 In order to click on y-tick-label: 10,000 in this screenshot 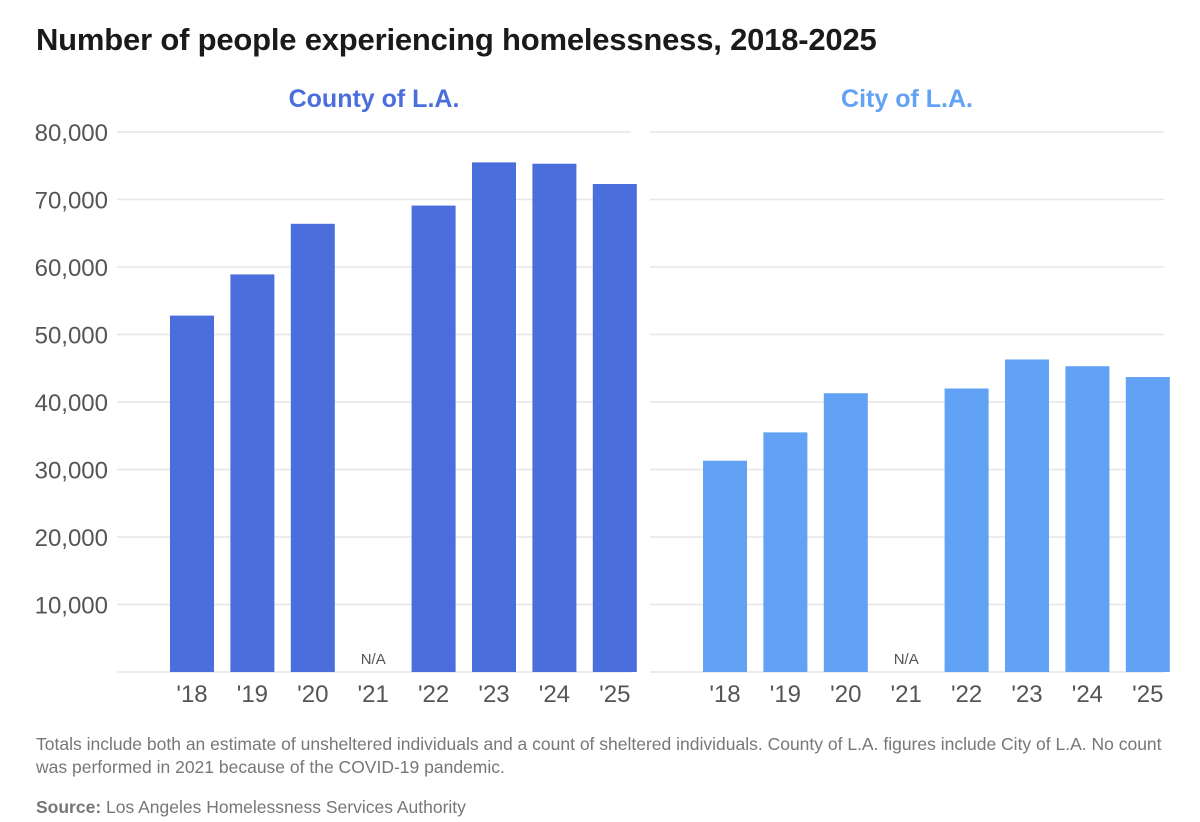, I will do `click(71, 606)`.